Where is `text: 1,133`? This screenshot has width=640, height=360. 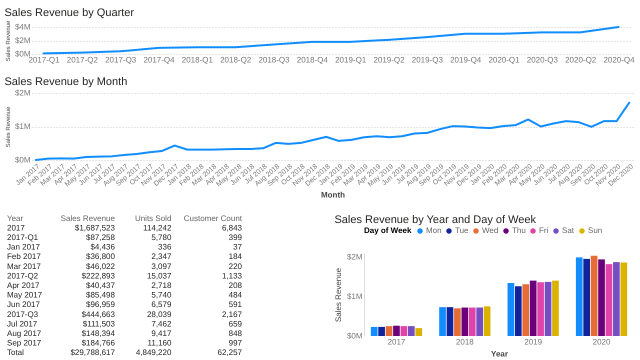
text: 1,133 is located at coordinates (232, 275).